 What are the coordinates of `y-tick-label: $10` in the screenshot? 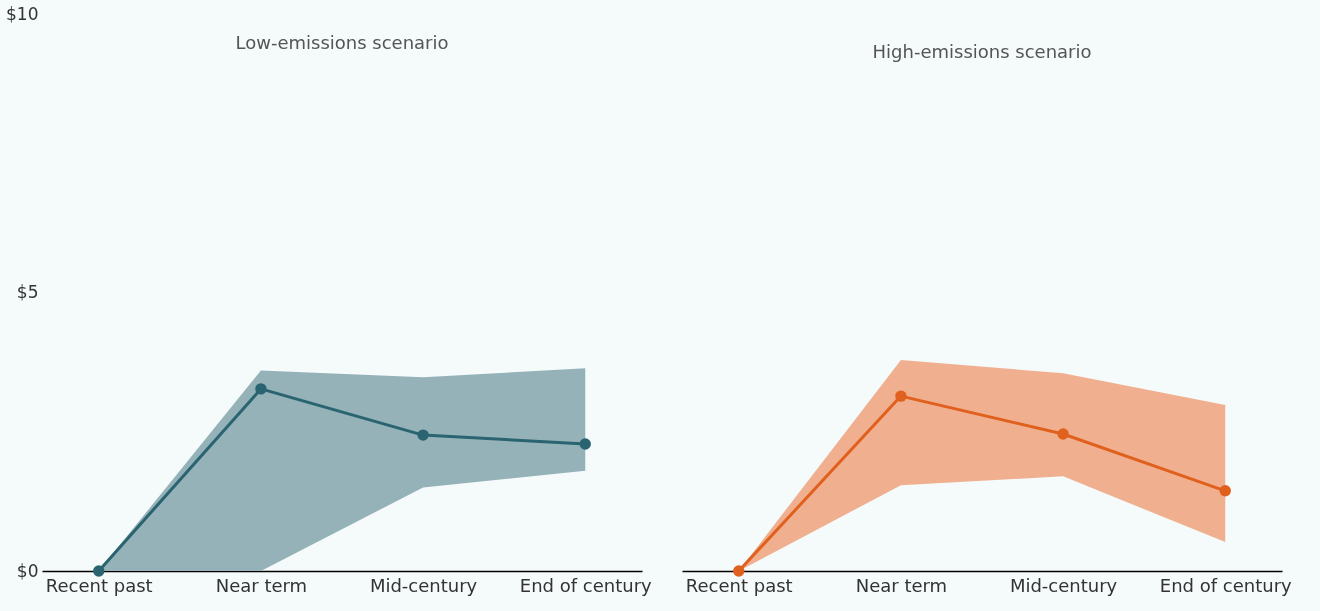 It's located at (22, 13).